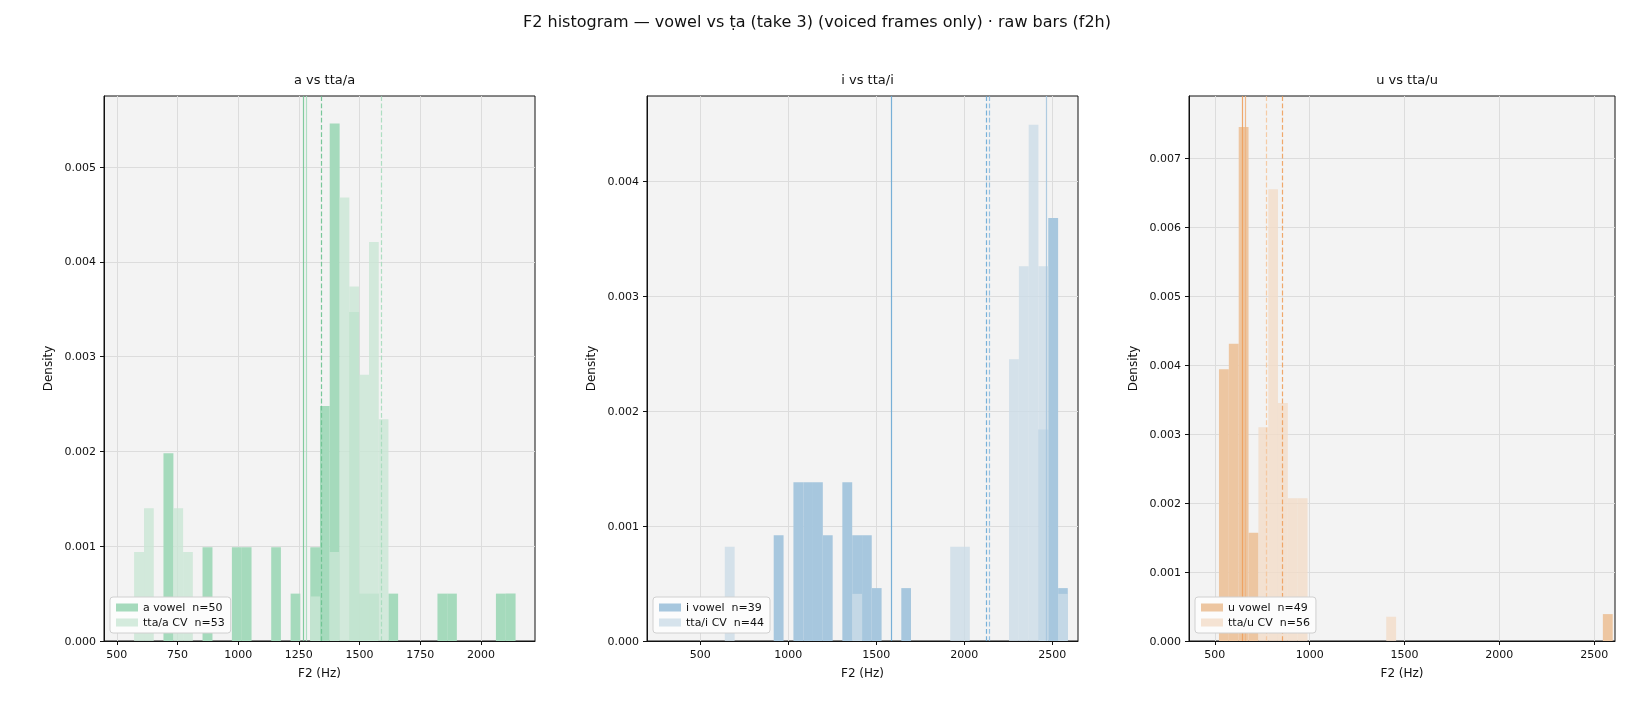 The image size is (1634, 715). I want to click on legend-label: i vowel n=39, so click(724, 607).